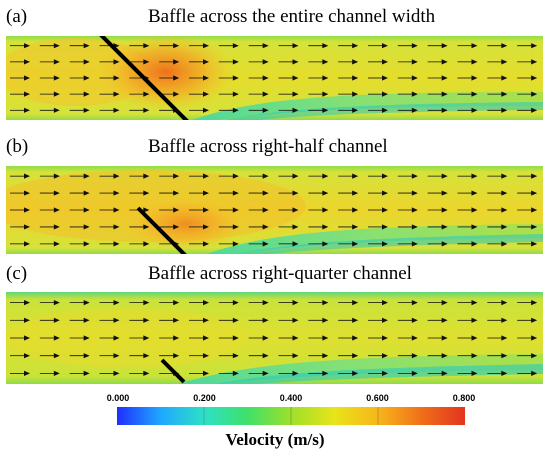  Describe the element at coordinates (17, 146) in the screenshot. I see `panel-b-label: (b)` at that location.